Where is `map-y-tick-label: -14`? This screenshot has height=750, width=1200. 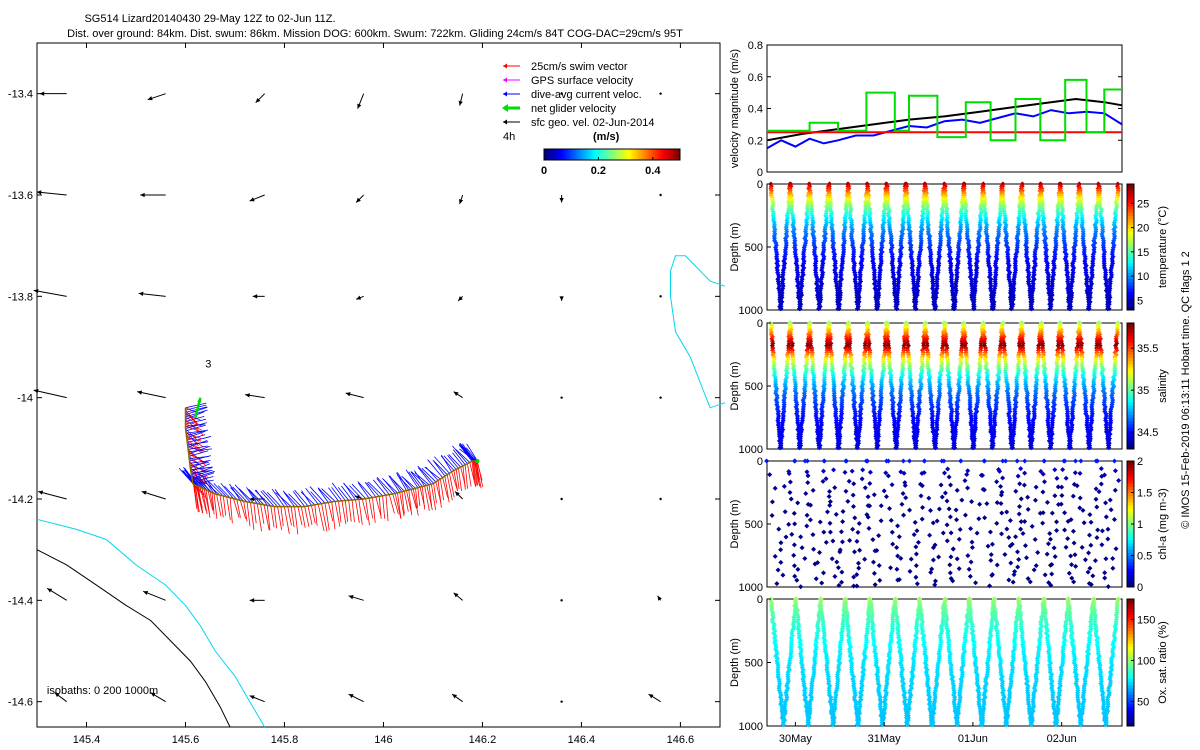 map-y-tick-label: -14 is located at coordinates (25, 399).